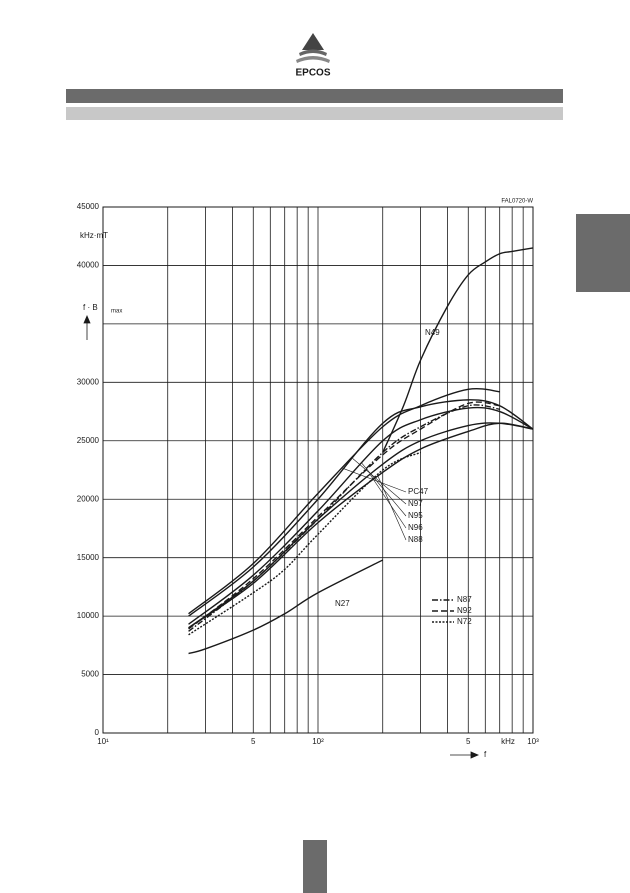  Describe the element at coordinates (88, 265) in the screenshot. I see `y-tick-label: 40000` at that location.